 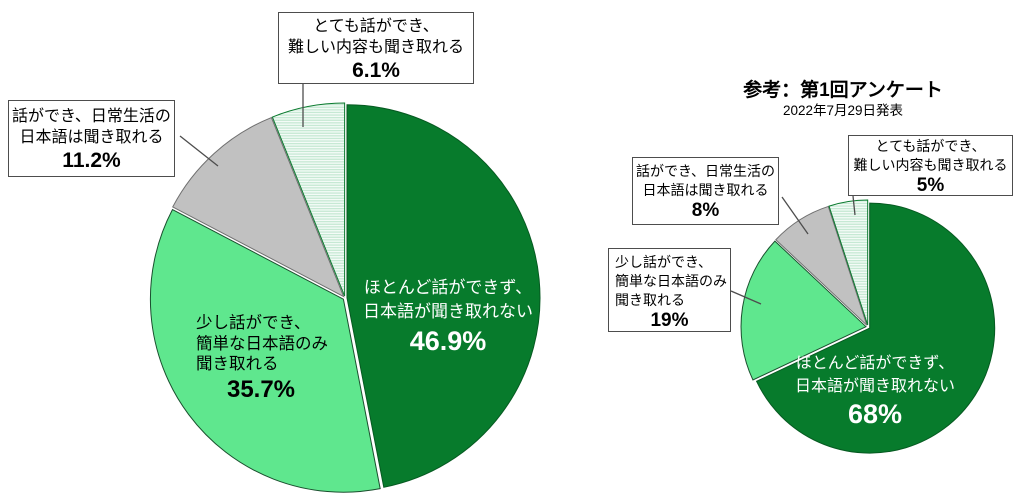 What do you see at coordinates (262, 343) in the screenshot?
I see `slice-label-line: 簡単な日本語のみ` at bounding box center [262, 343].